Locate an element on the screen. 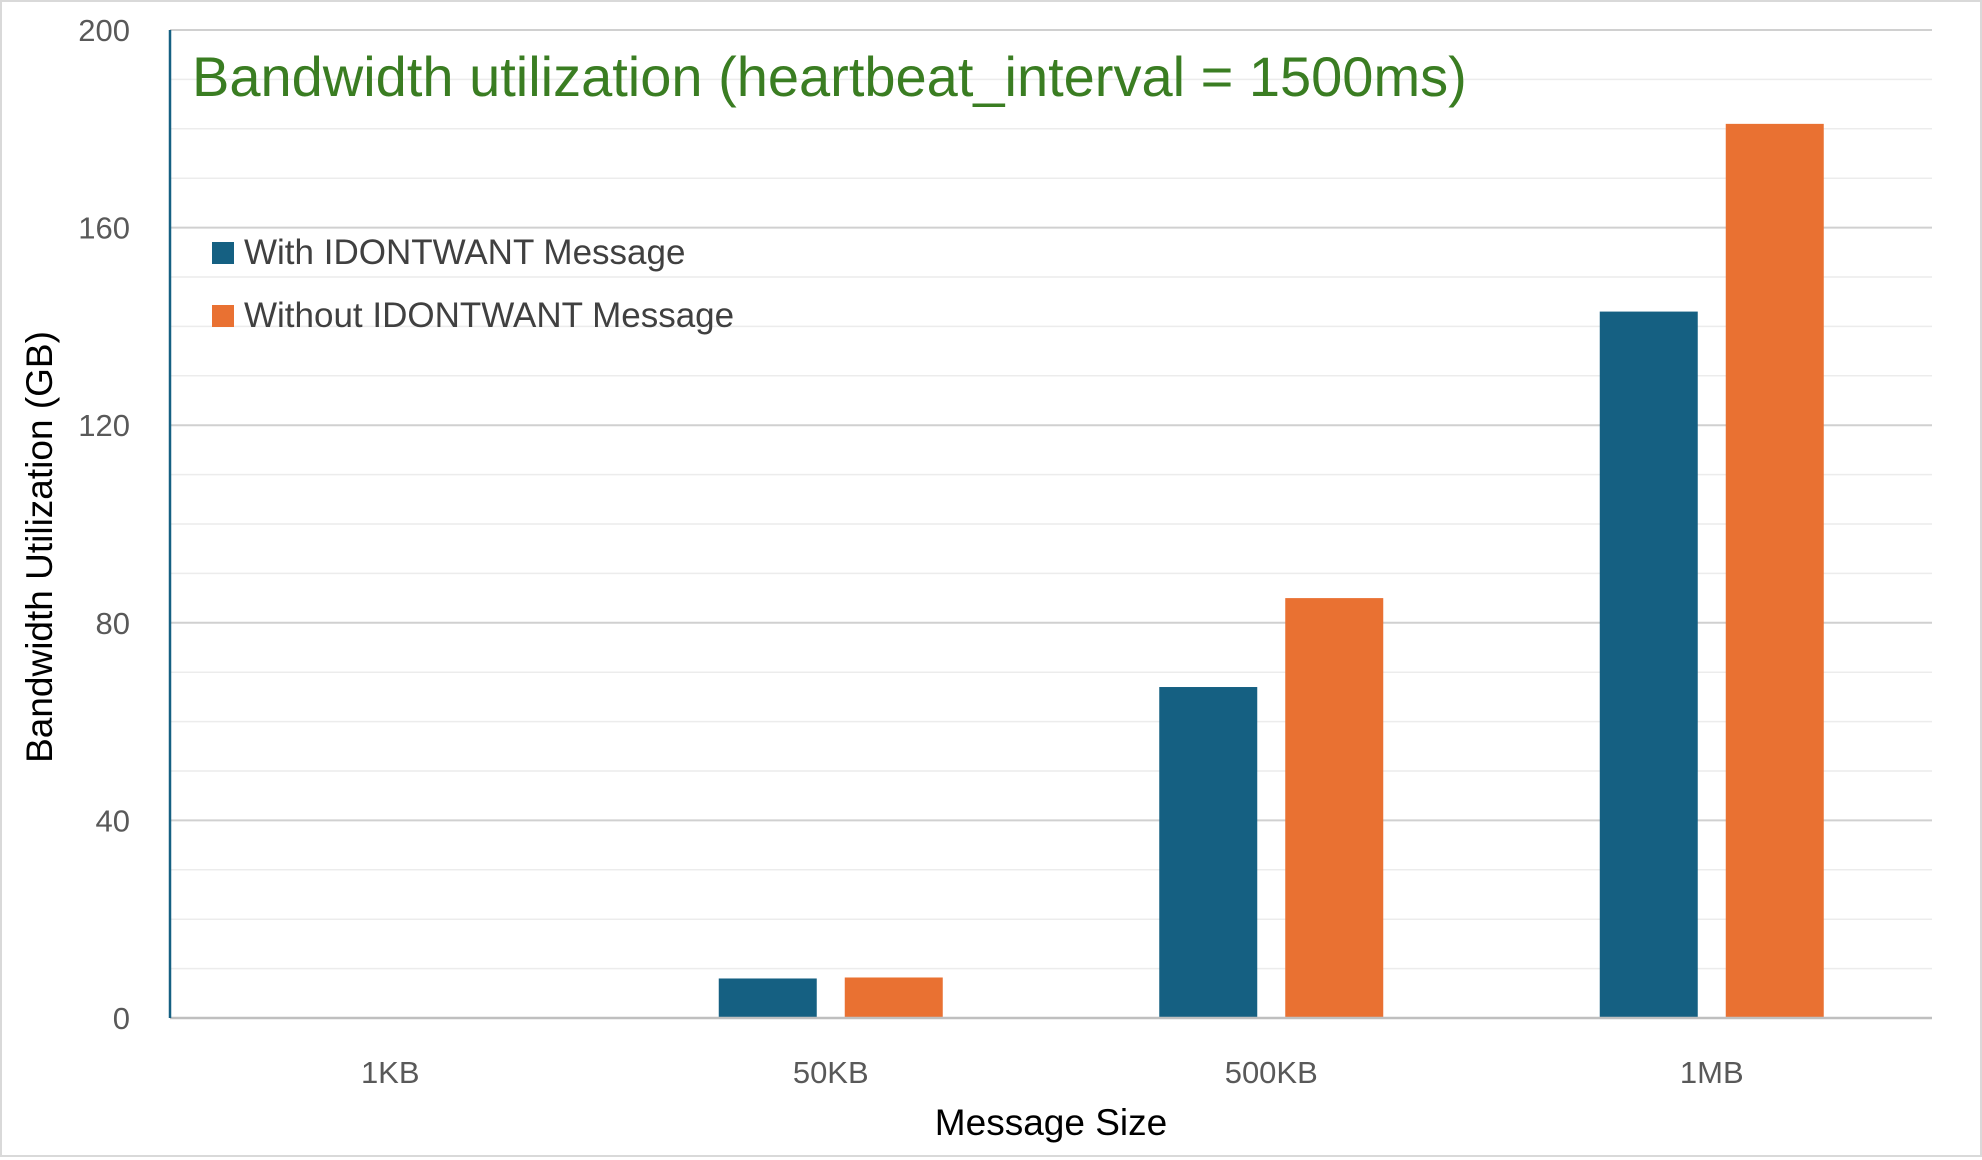  bar-without-idontwant-50kb is located at coordinates (893, 997).